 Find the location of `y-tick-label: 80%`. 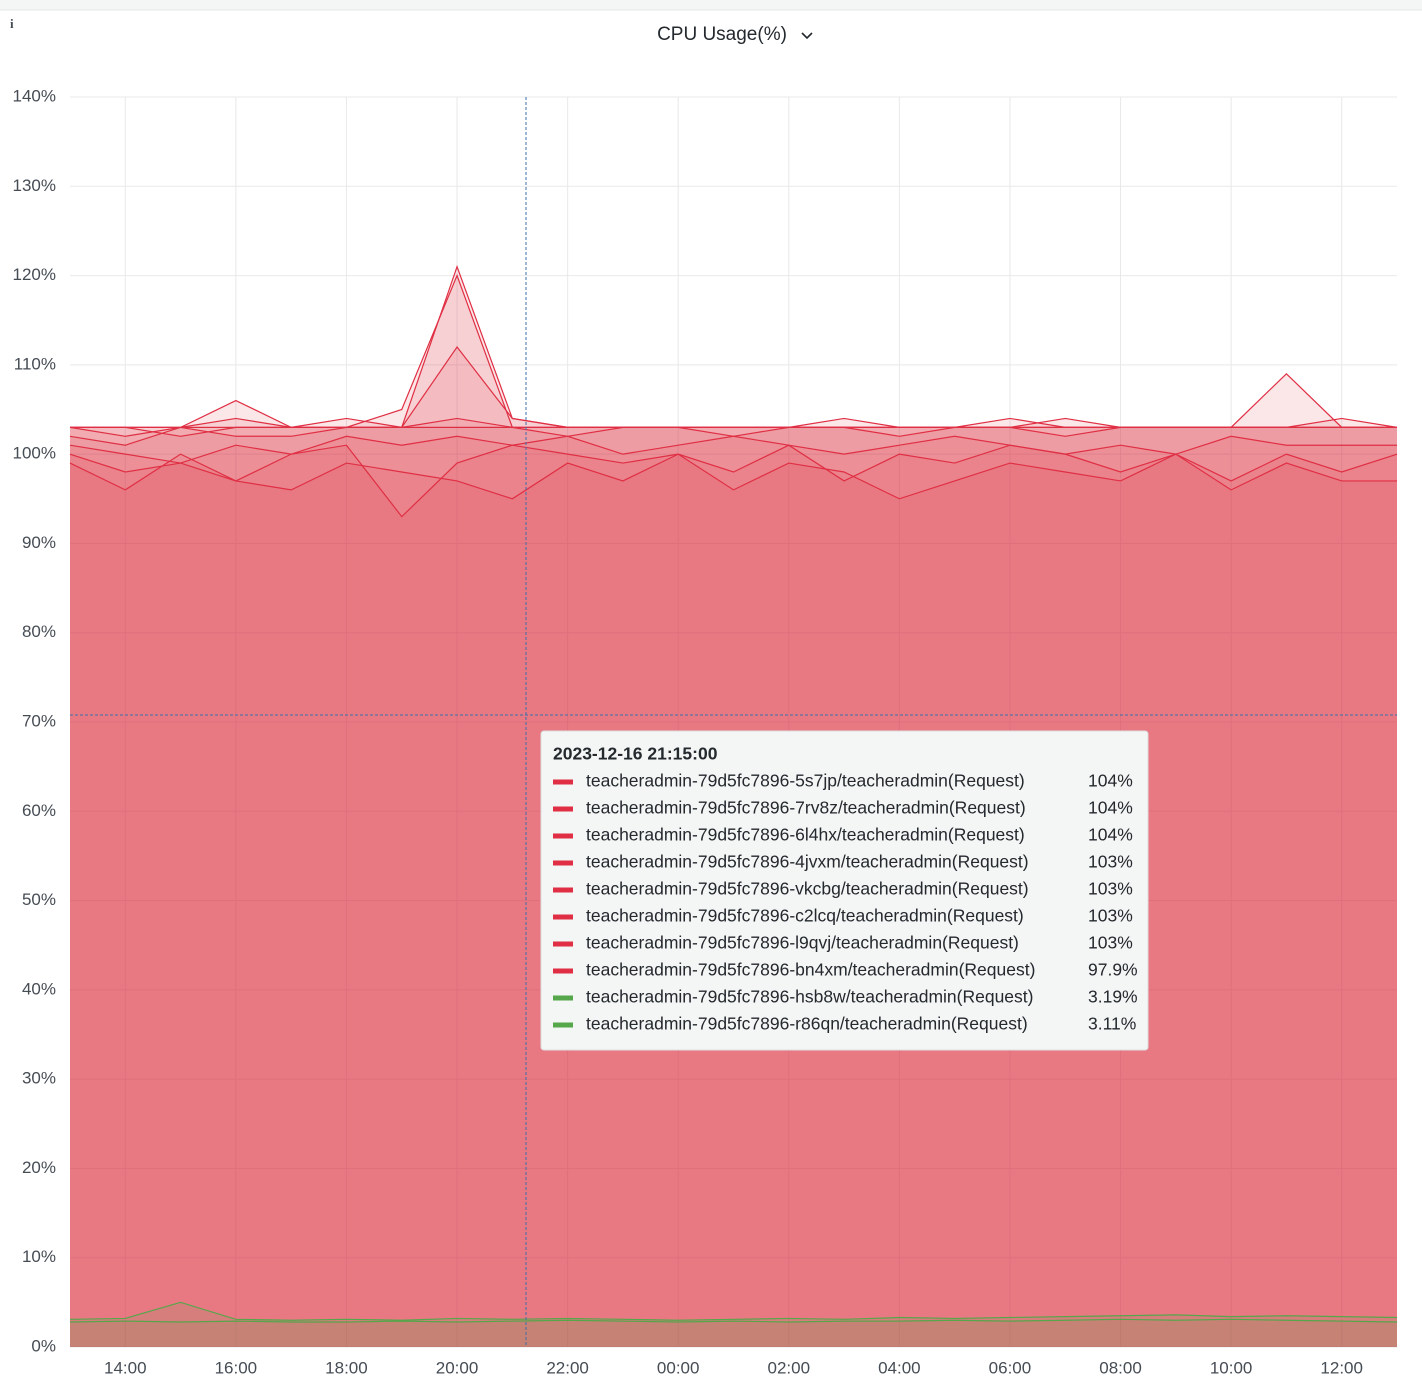

y-tick-label: 80% is located at coordinates (39, 631).